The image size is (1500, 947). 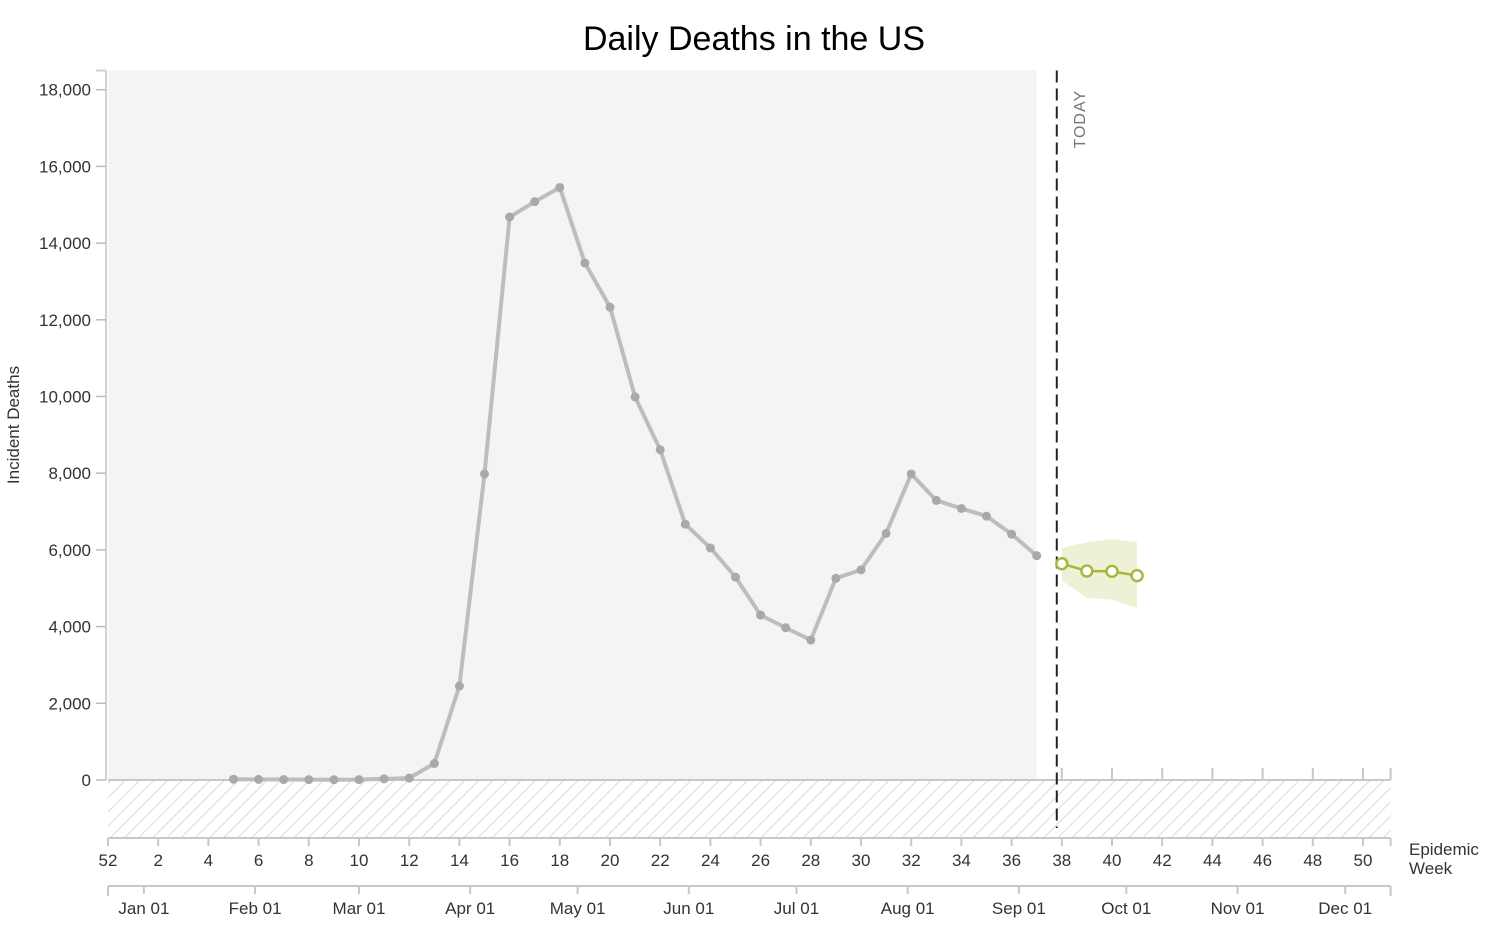 What do you see at coordinates (65, 397) in the screenshot?
I see `y-tick-label: 10,000` at bounding box center [65, 397].